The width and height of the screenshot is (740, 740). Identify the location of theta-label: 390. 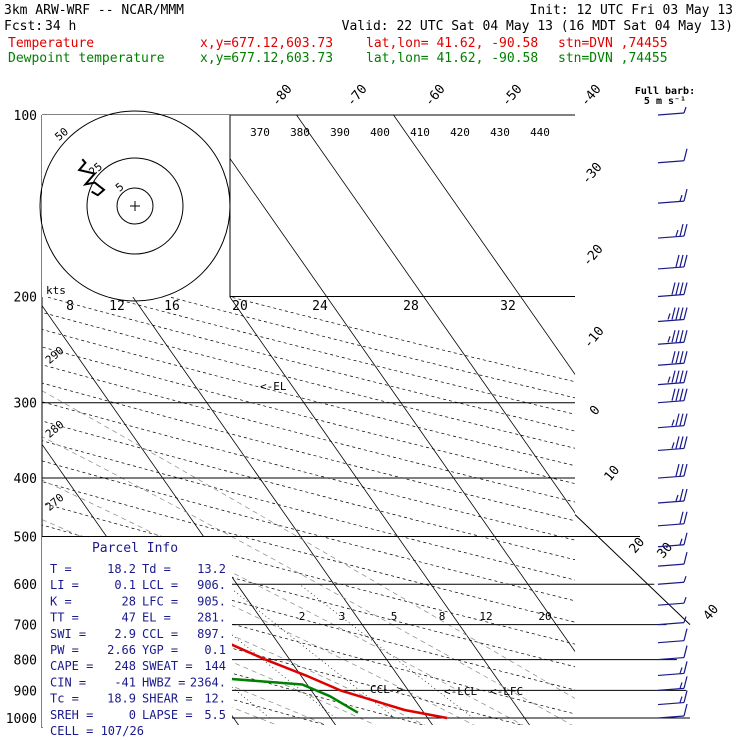
(340, 132).